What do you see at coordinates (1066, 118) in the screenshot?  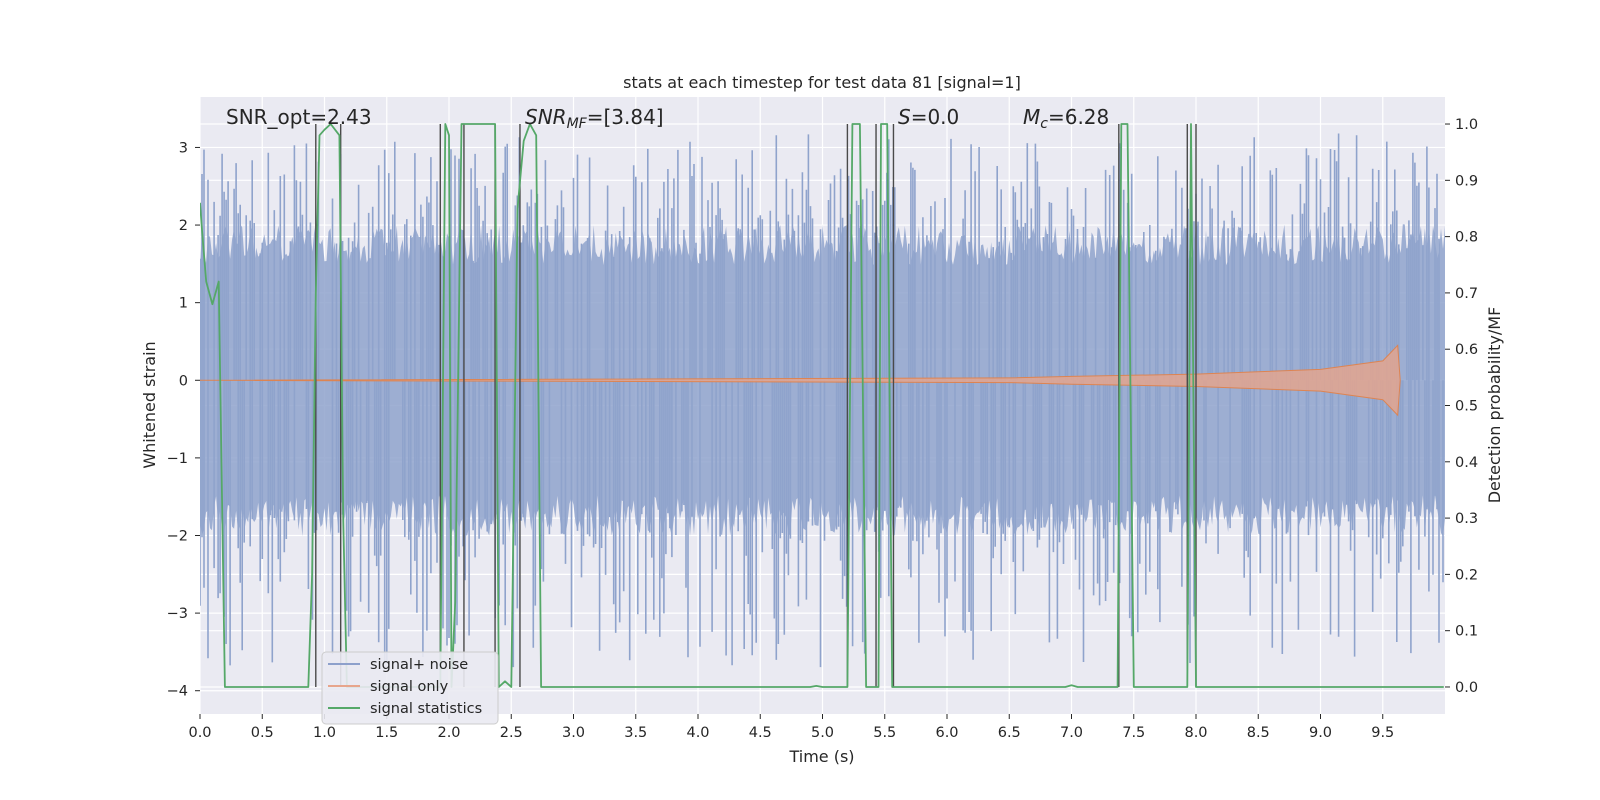 I see `annotation-mc: Mc=6.28` at bounding box center [1066, 118].